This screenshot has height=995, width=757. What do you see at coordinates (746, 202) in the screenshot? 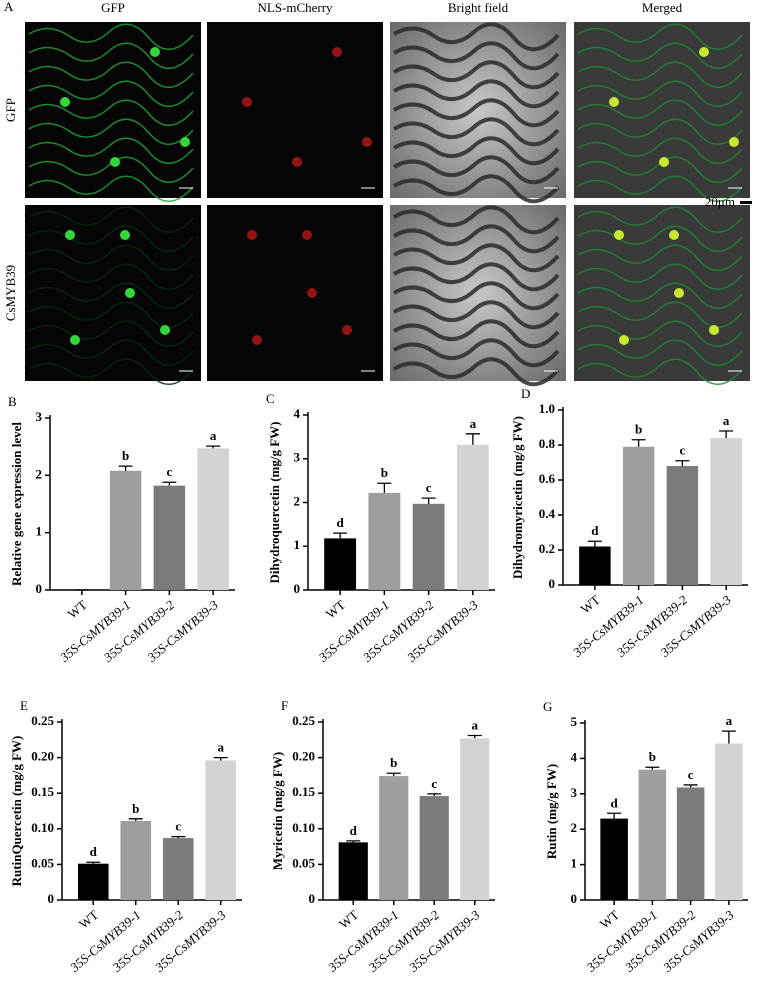
I see `scale-bar` at bounding box center [746, 202].